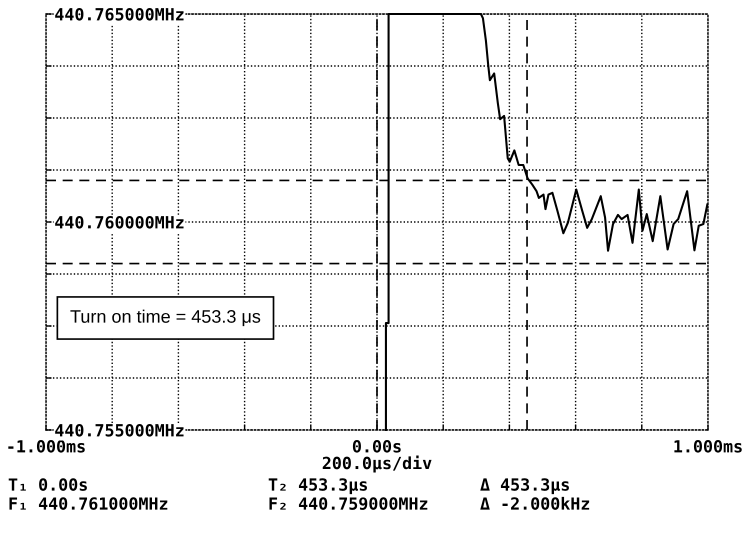 This screenshot has height=537, width=753. What do you see at coordinates (348, 503) in the screenshot?
I see `text: F₂ 440.759000MHz` at bounding box center [348, 503].